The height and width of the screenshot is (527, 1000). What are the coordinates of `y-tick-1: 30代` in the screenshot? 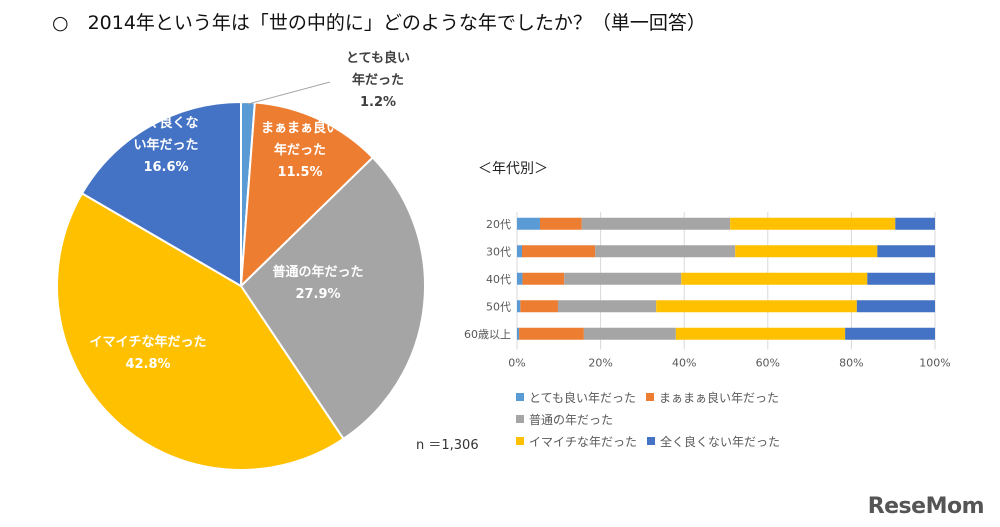 It's located at (498, 251).